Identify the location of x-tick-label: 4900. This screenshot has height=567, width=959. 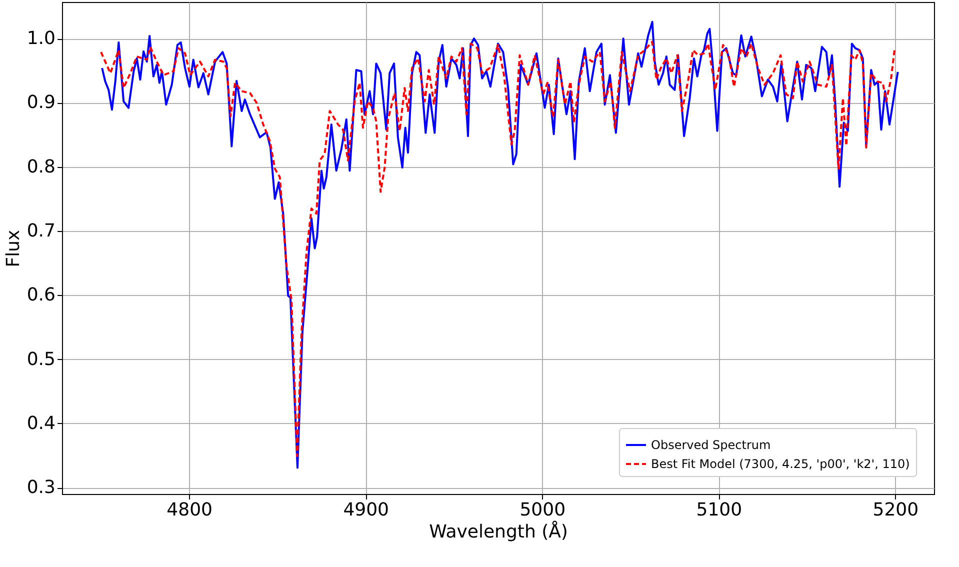
(366, 510).